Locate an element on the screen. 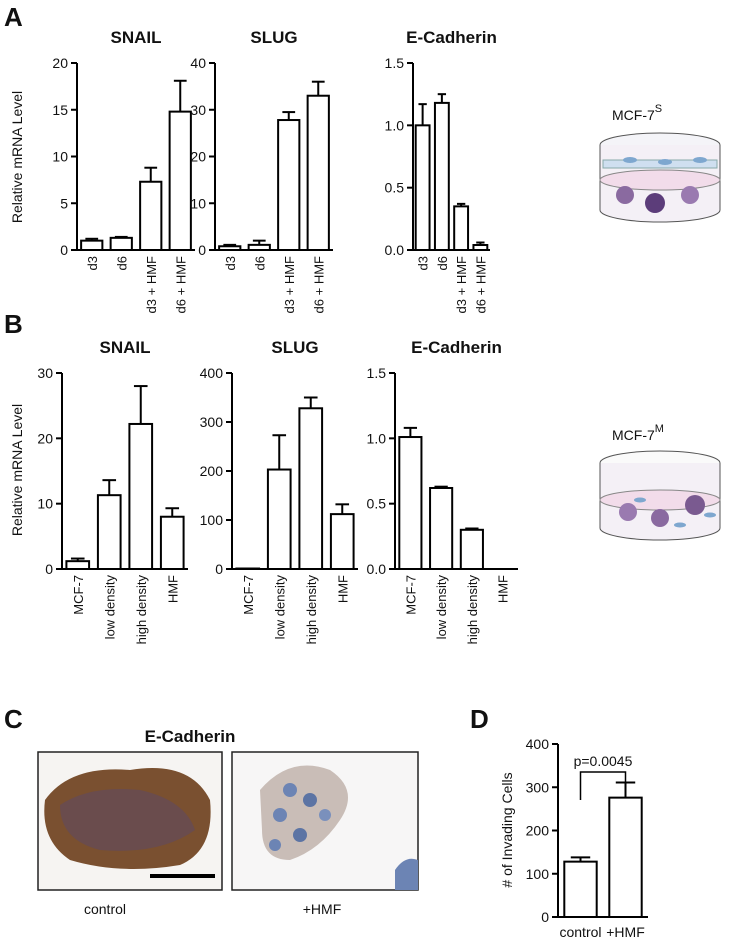  x-tick-label: control is located at coordinates (580, 932).